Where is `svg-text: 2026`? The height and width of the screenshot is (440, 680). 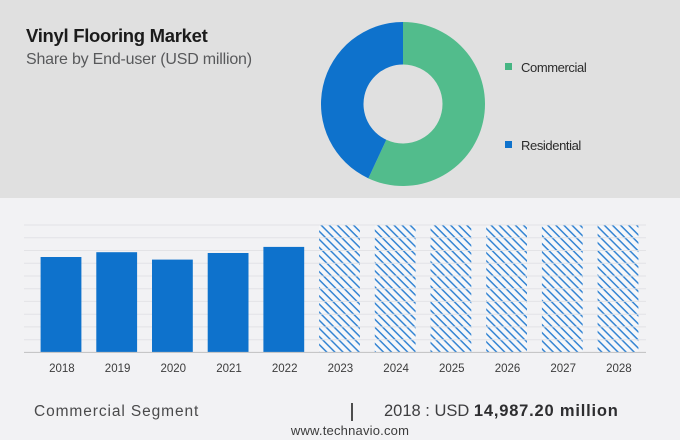 svg-text: 2026 is located at coordinates (508, 369).